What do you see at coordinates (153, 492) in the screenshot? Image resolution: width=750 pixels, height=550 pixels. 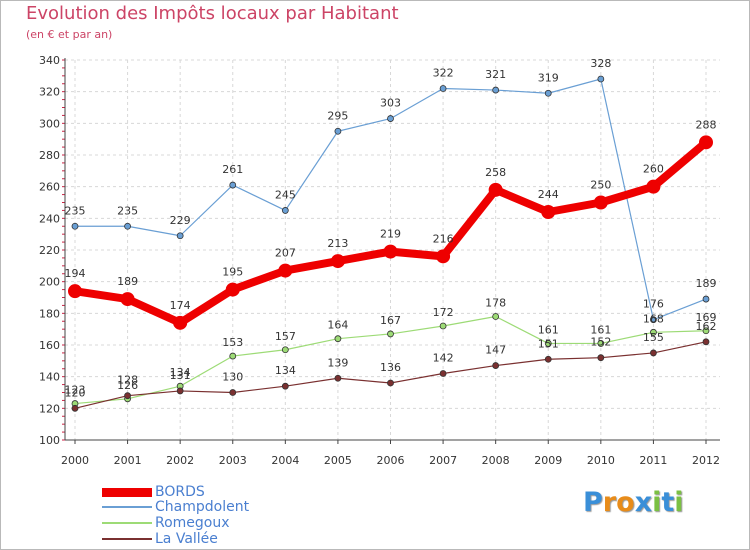 I see `legend-item-bords: BORDS` at bounding box center [153, 492].